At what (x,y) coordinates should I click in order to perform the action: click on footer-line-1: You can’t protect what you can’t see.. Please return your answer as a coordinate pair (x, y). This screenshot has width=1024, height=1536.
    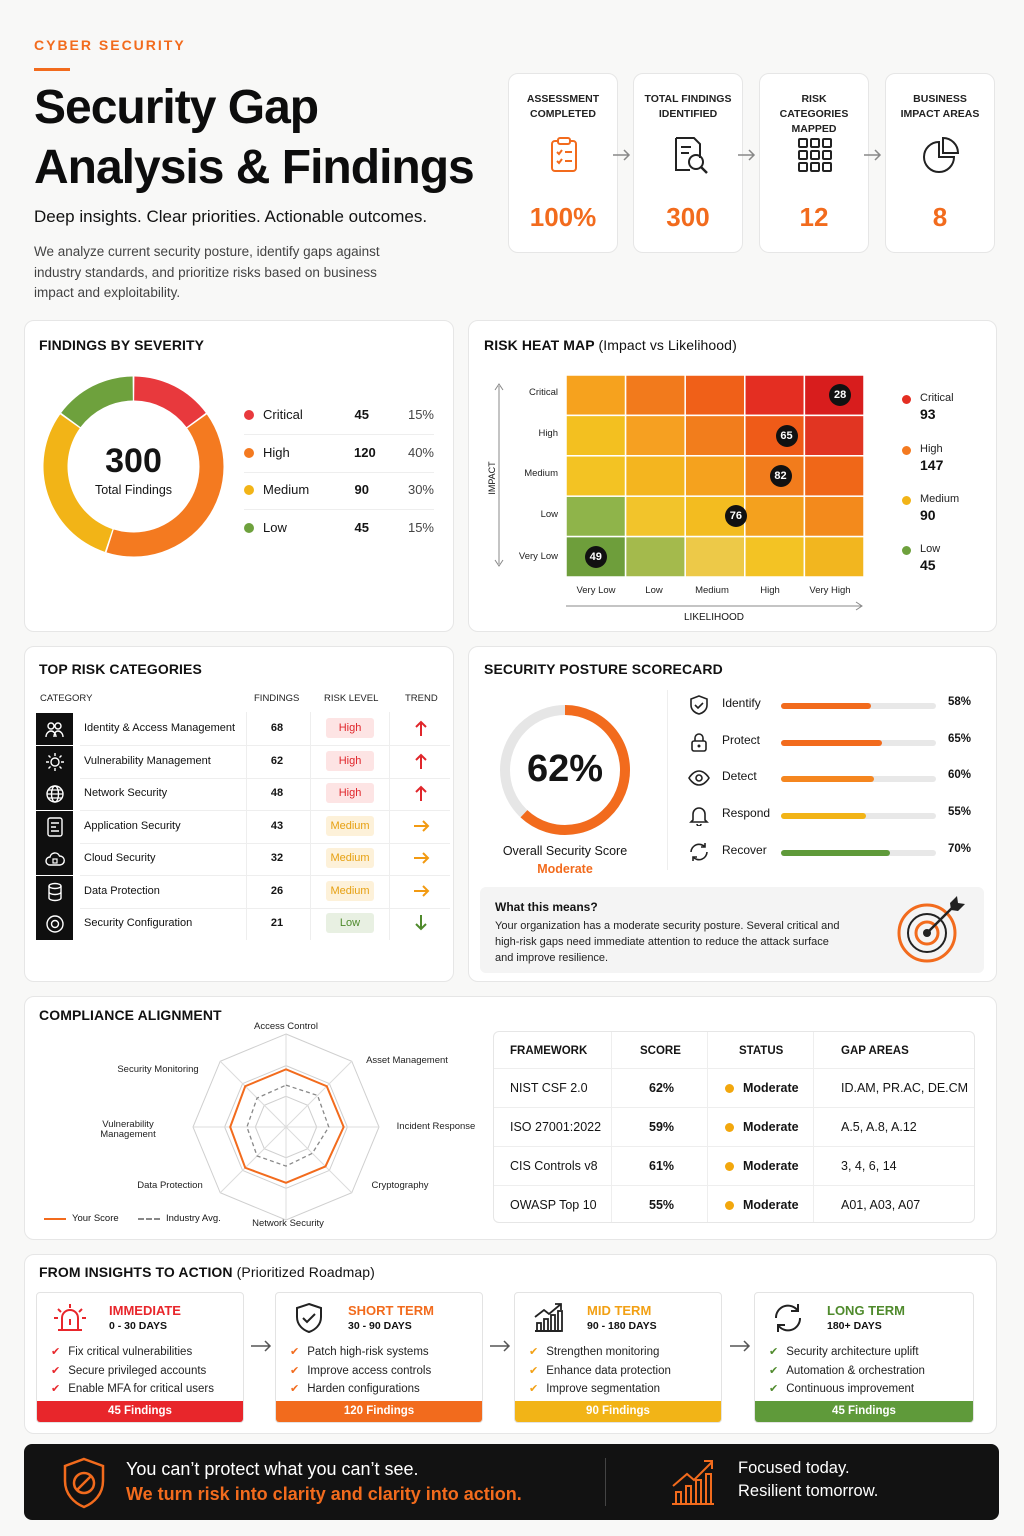
    Looking at the image, I should click on (272, 1469).